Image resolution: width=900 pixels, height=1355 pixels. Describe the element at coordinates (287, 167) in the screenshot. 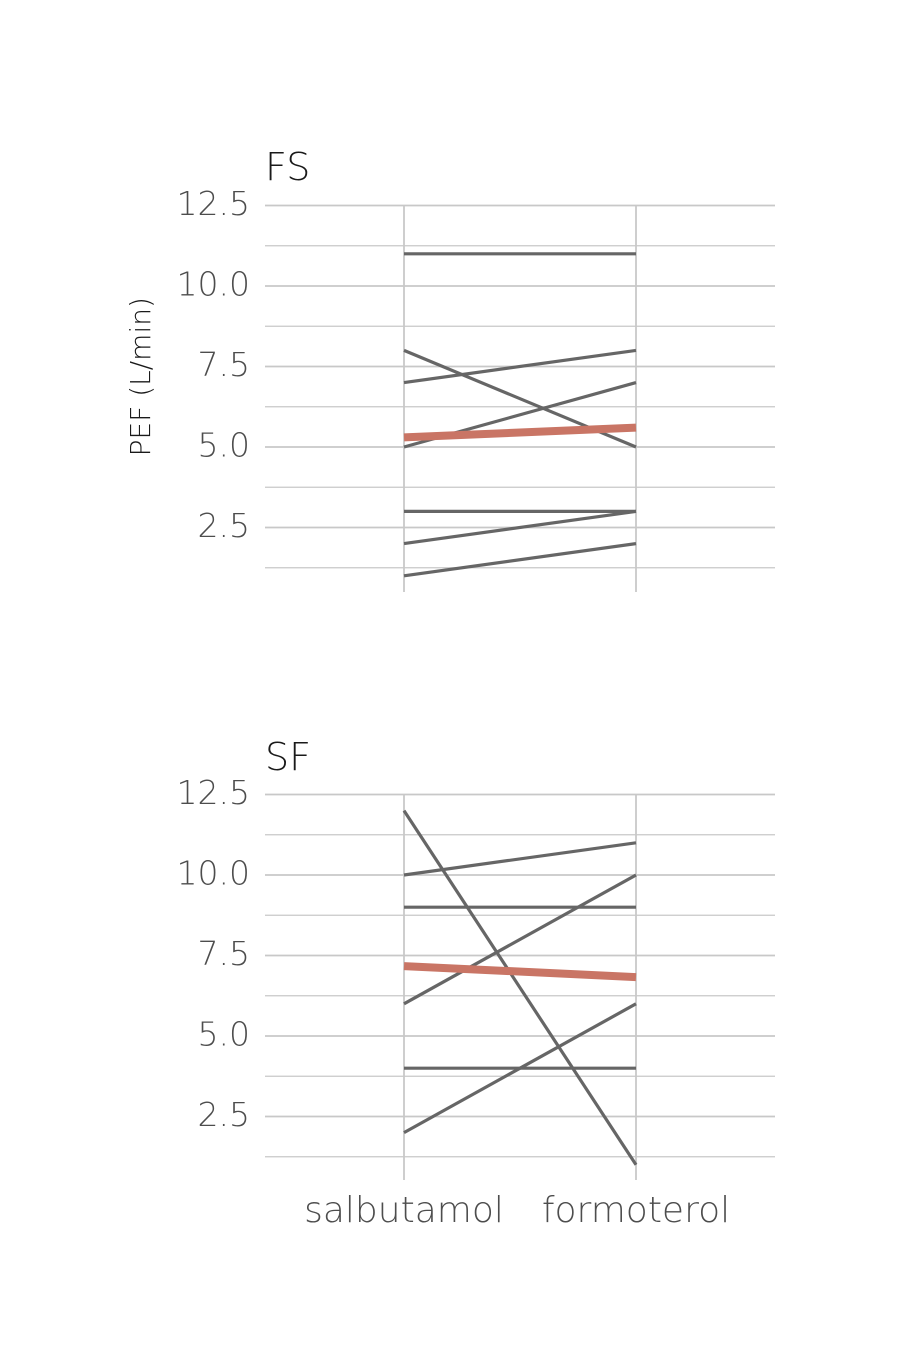

I see `panel-title: FS` at that location.